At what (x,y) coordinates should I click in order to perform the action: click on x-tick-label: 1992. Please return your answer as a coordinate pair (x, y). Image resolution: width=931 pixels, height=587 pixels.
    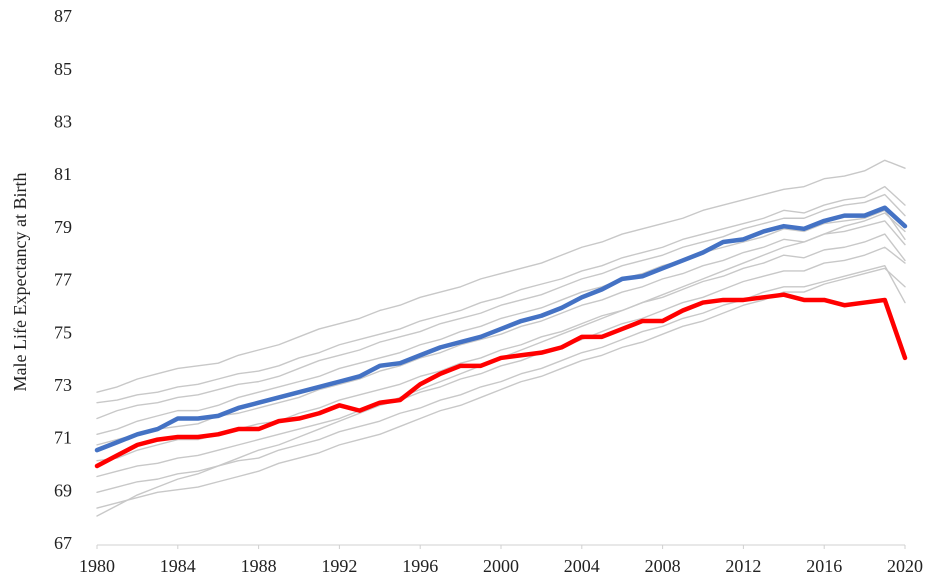
    Looking at the image, I should click on (339, 566).